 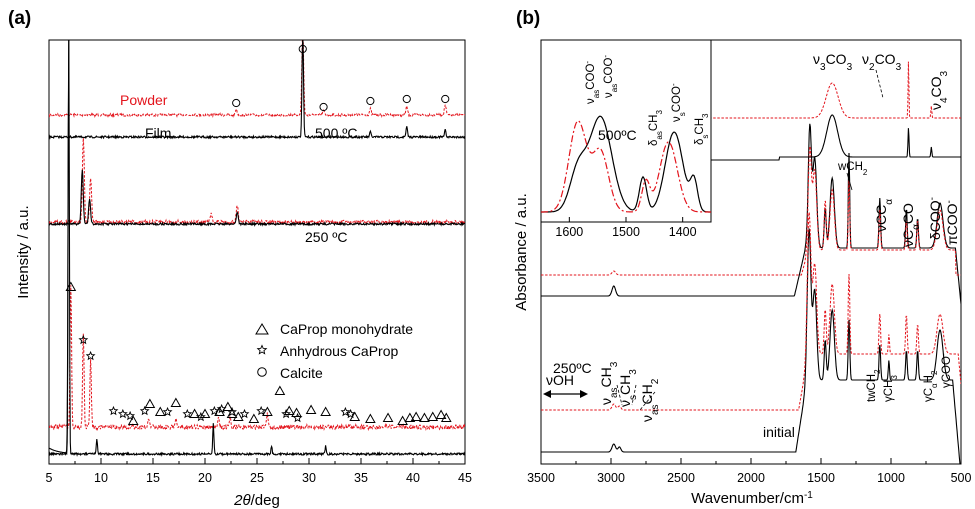 I want to click on label-v4co3: ν4CO3, so click(x=939, y=90).